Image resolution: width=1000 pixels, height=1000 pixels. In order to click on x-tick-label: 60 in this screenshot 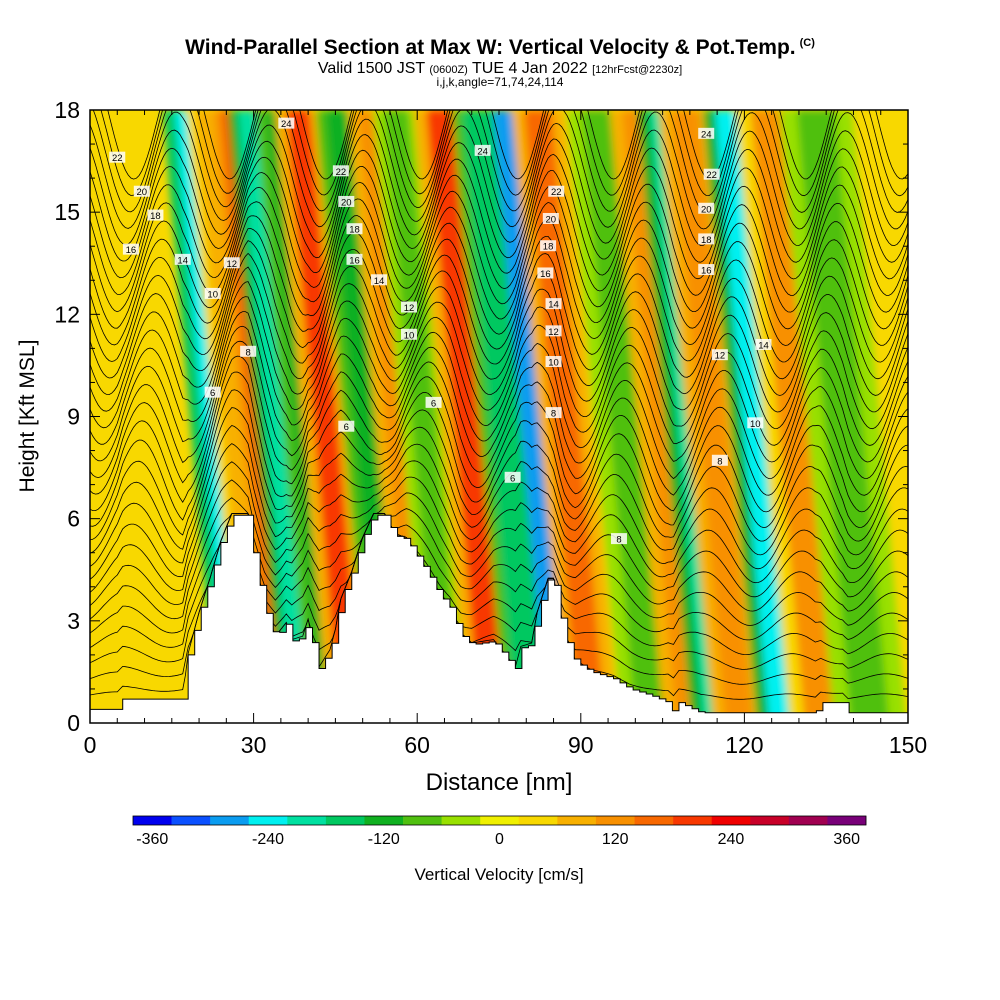, I will do `click(417, 745)`.